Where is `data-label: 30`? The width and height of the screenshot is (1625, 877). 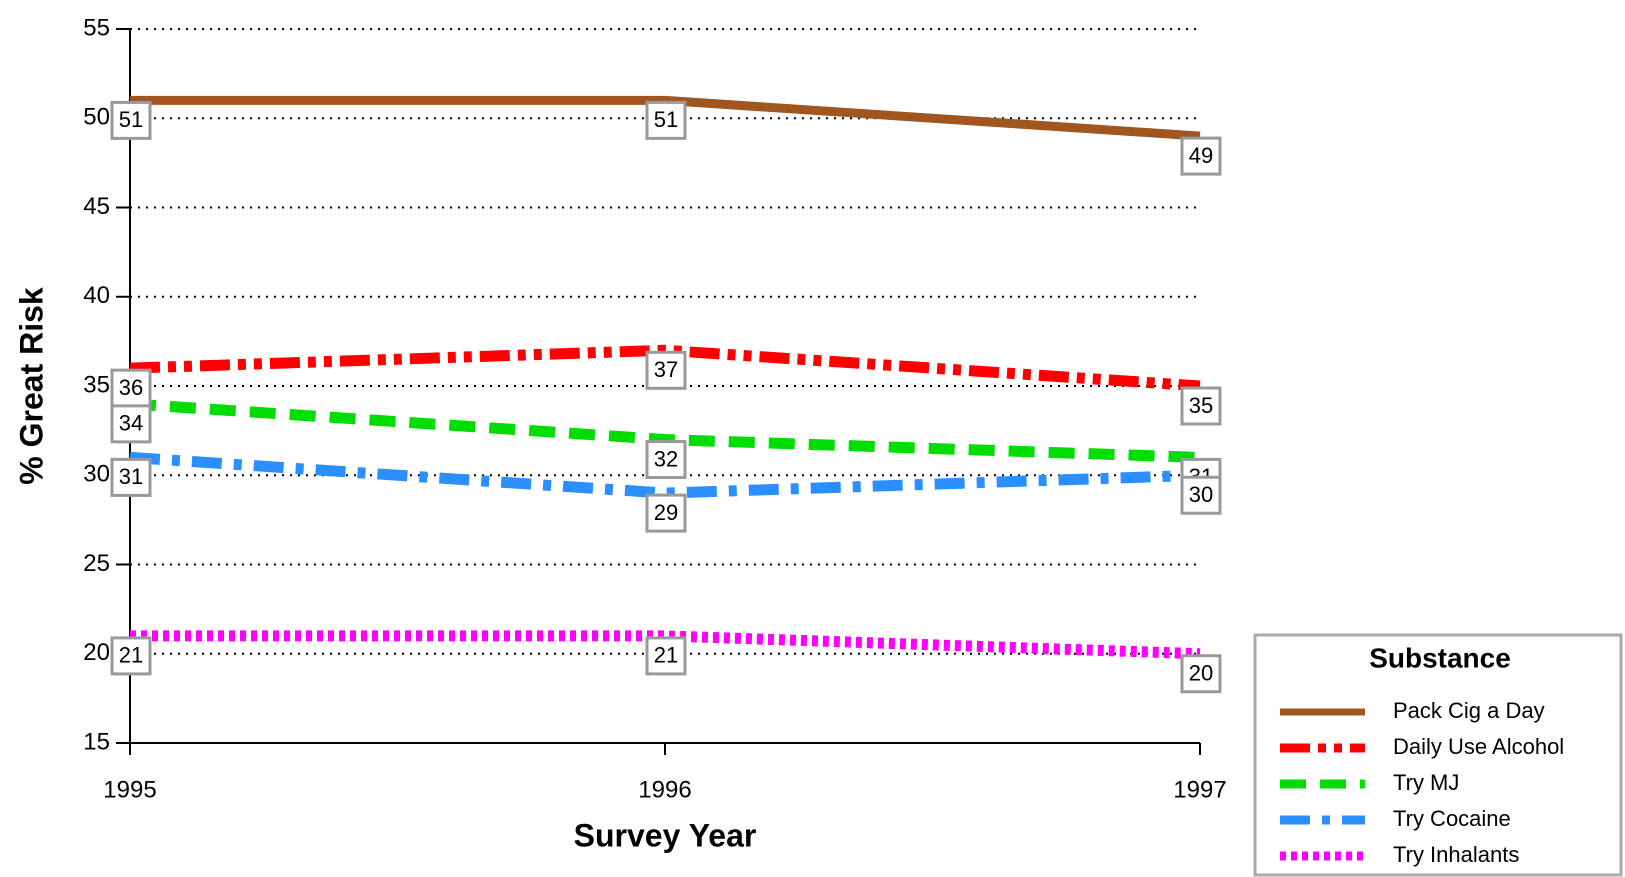 data-label: 30 is located at coordinates (1201, 494).